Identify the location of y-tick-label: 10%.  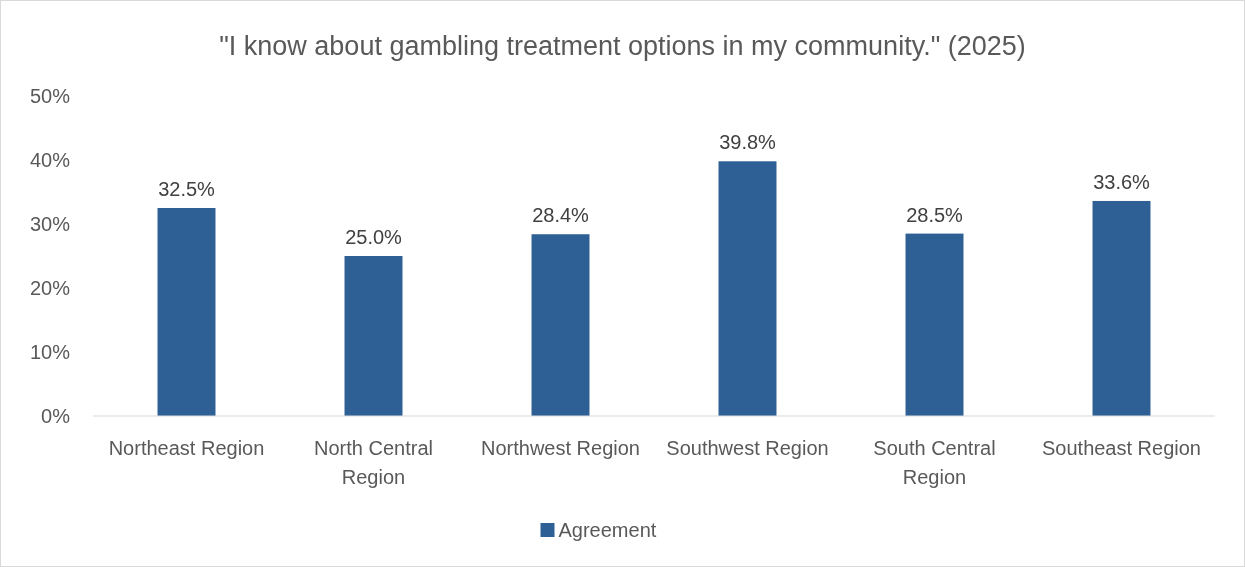
(50, 352).